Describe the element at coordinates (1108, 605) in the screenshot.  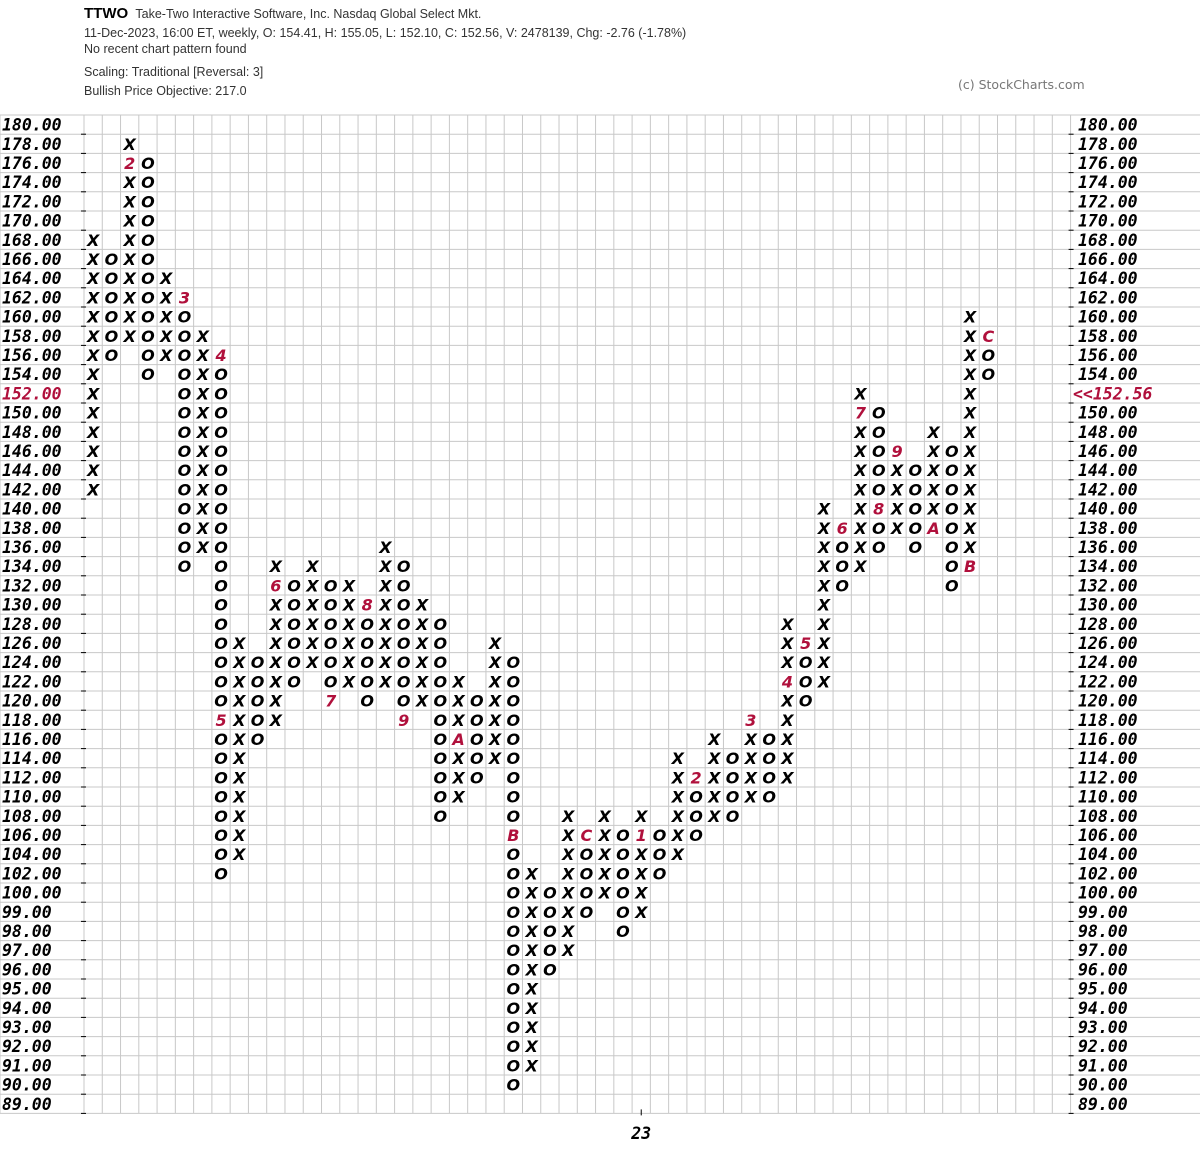
I see `y-tick-label-right: 130.00` at that location.